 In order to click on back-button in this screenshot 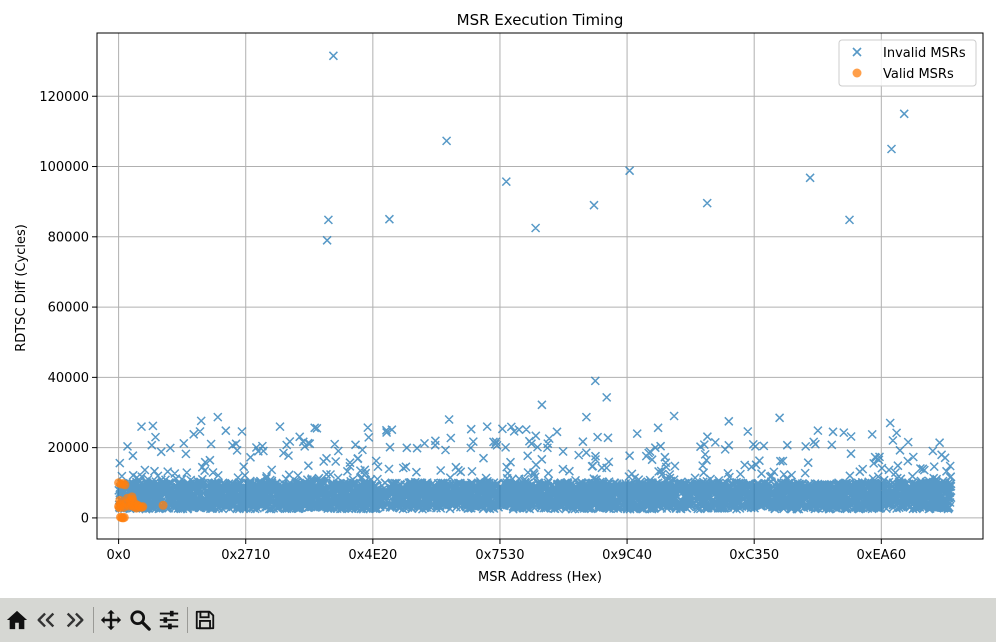, I will do `click(46, 620)`.